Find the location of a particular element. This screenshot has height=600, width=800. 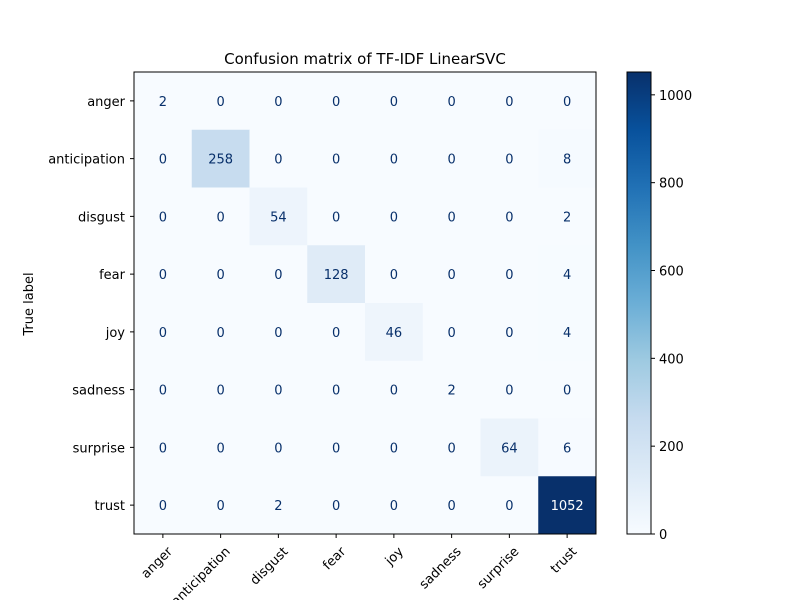

matrix-cell-joy-anticipation is located at coordinates (220, 332).